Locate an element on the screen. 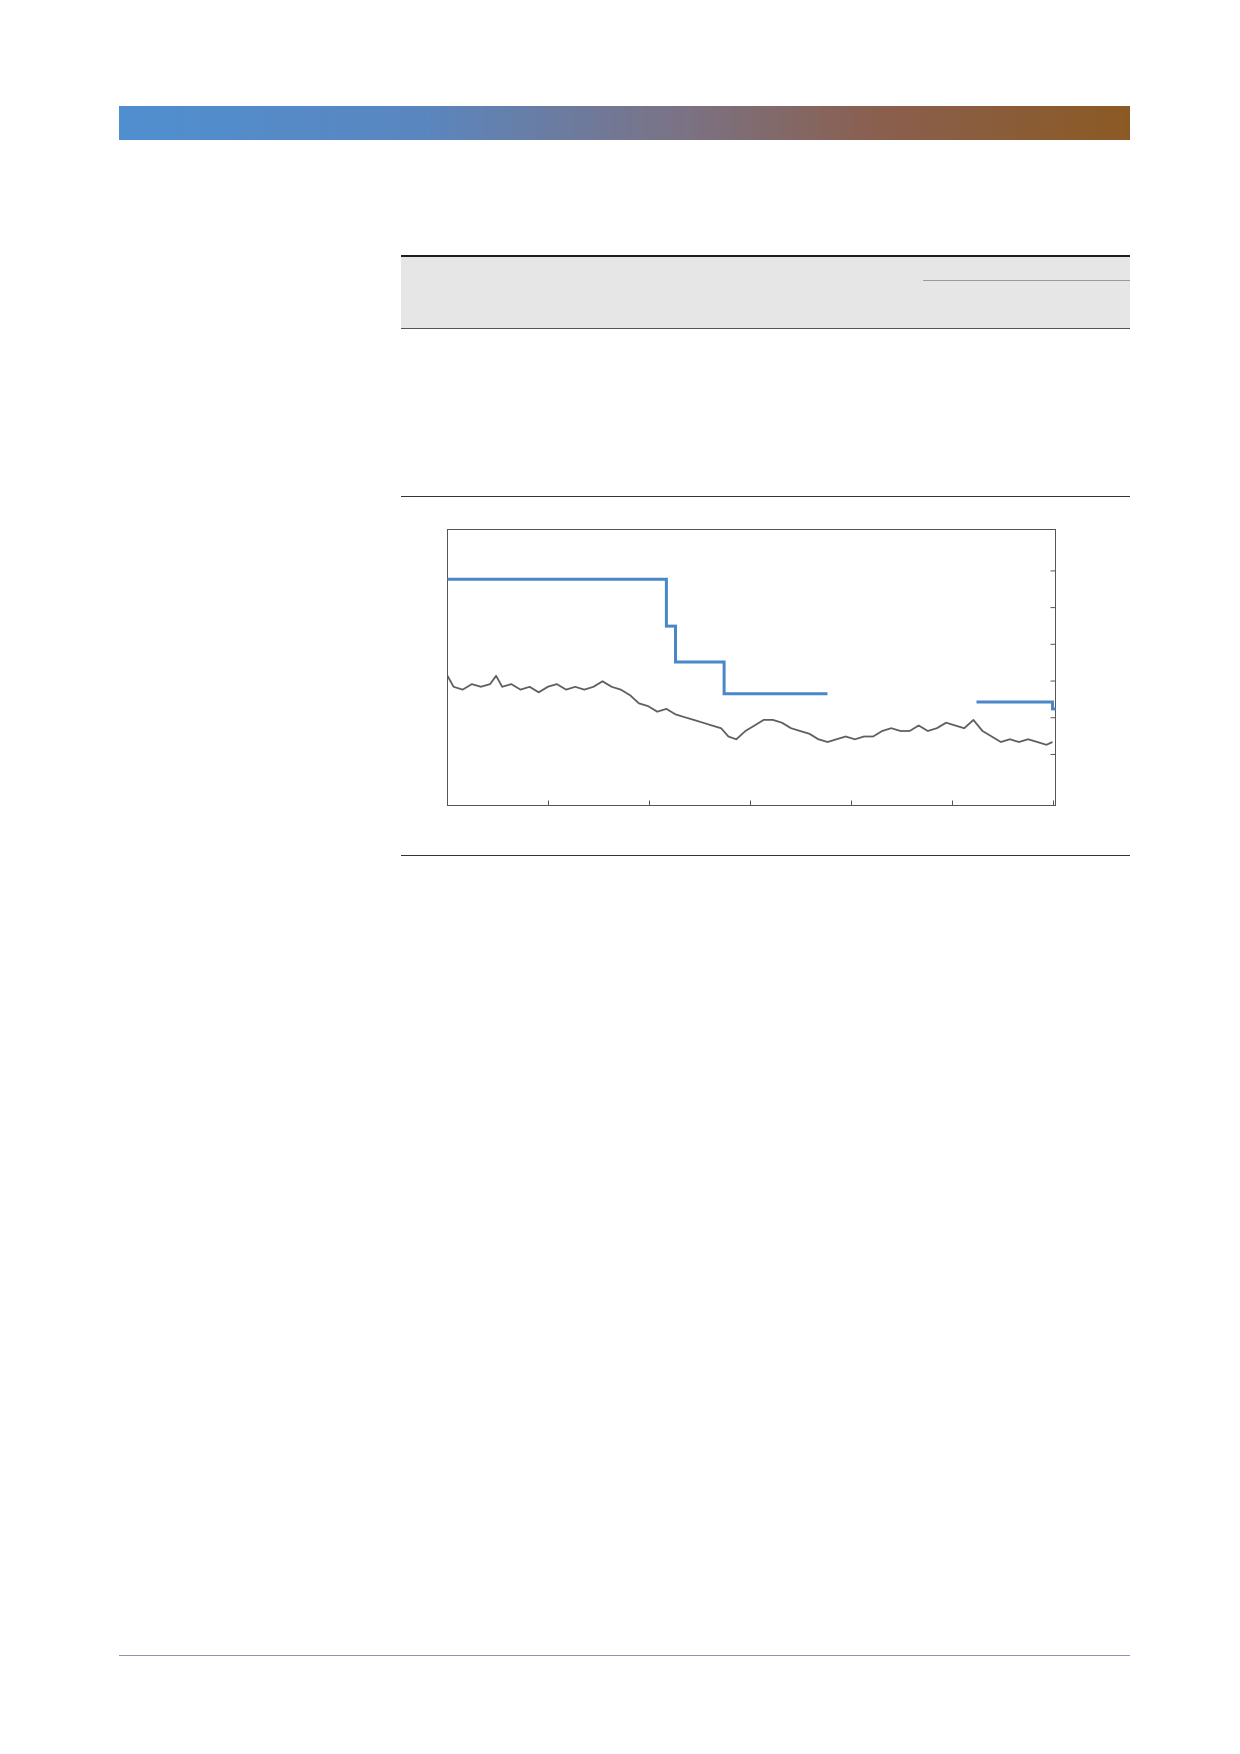 The width and height of the screenshot is (1240, 1754). header-banner is located at coordinates (624, 123).